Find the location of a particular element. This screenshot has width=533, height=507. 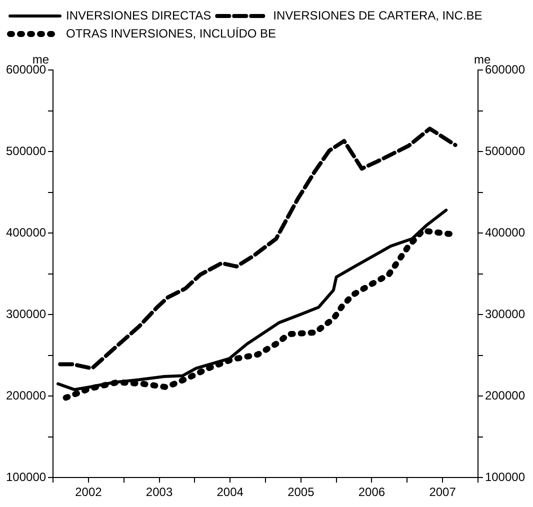

legend-label: INVERSIONES DE CARTERA, INC.BE is located at coordinates (377, 15).